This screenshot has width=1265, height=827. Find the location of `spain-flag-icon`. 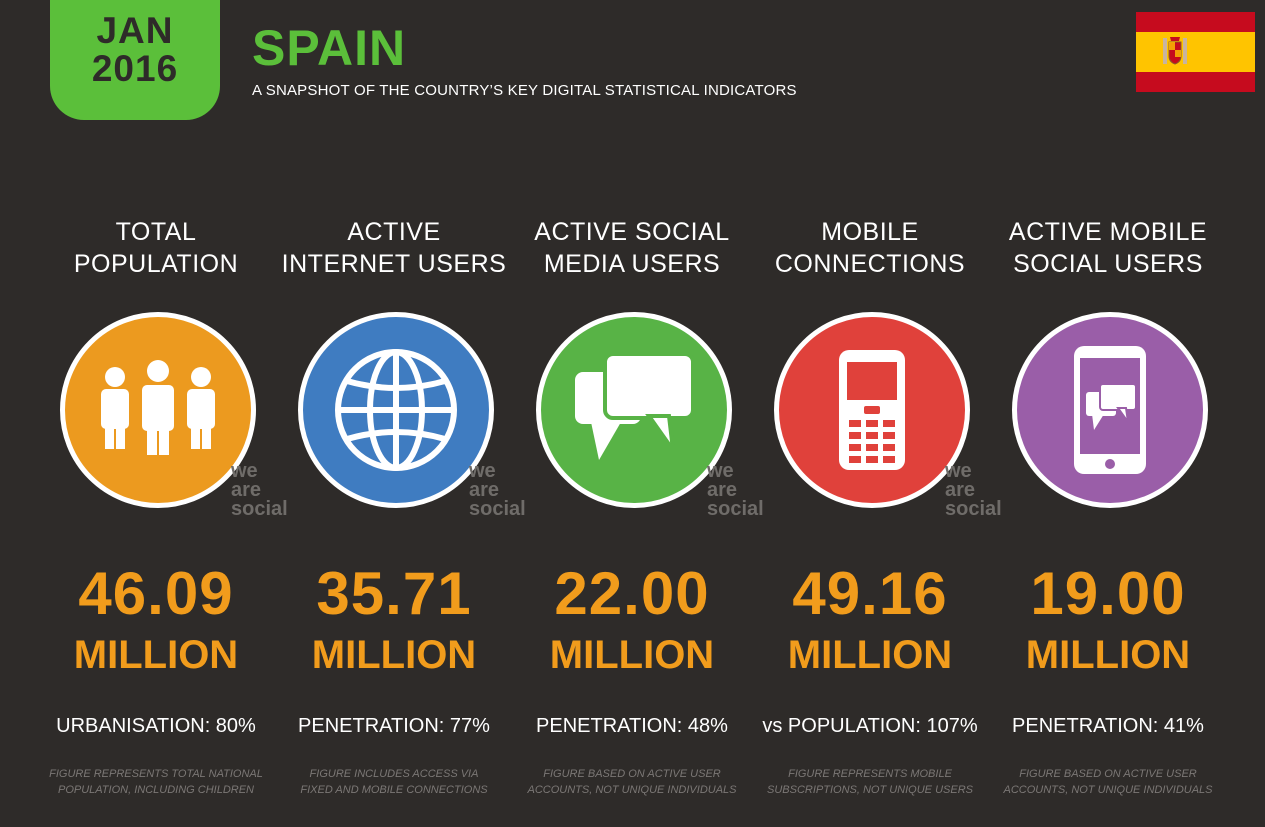

spain-flag-icon is located at coordinates (1195, 52).